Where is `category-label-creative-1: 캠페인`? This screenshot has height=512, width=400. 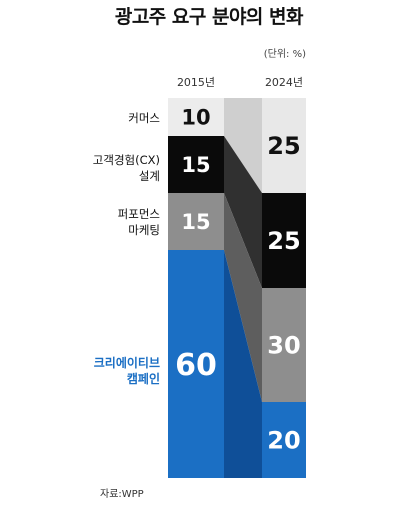
category-label-creative-1: 캠페인 is located at coordinates (143, 378).